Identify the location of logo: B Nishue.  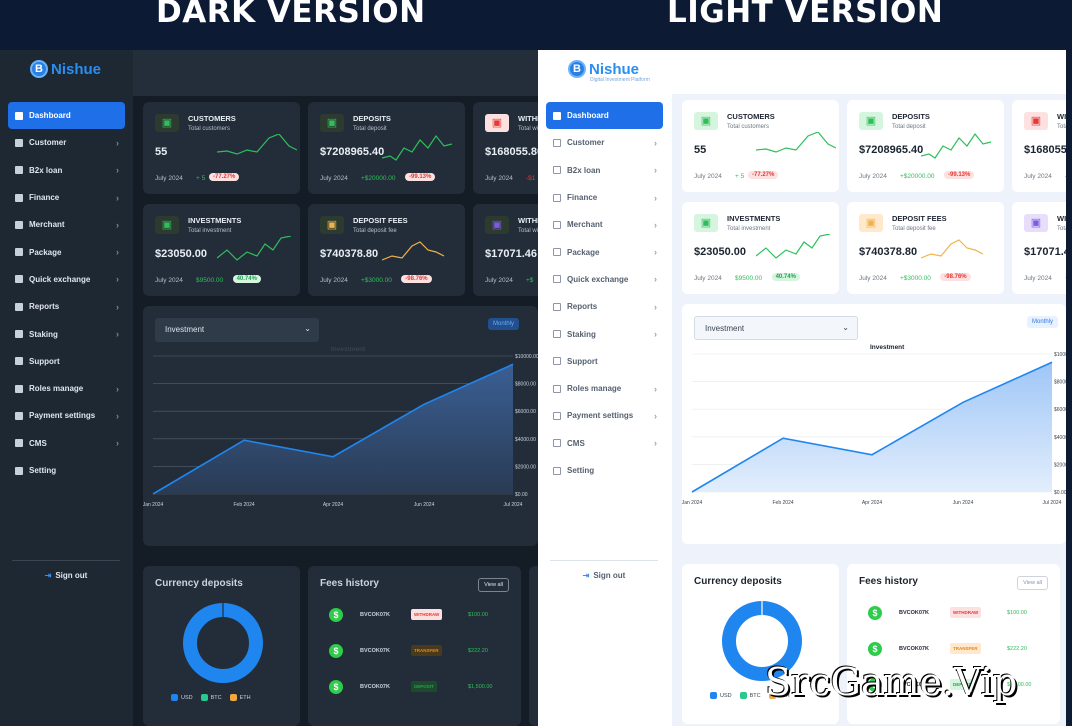
(65, 69).